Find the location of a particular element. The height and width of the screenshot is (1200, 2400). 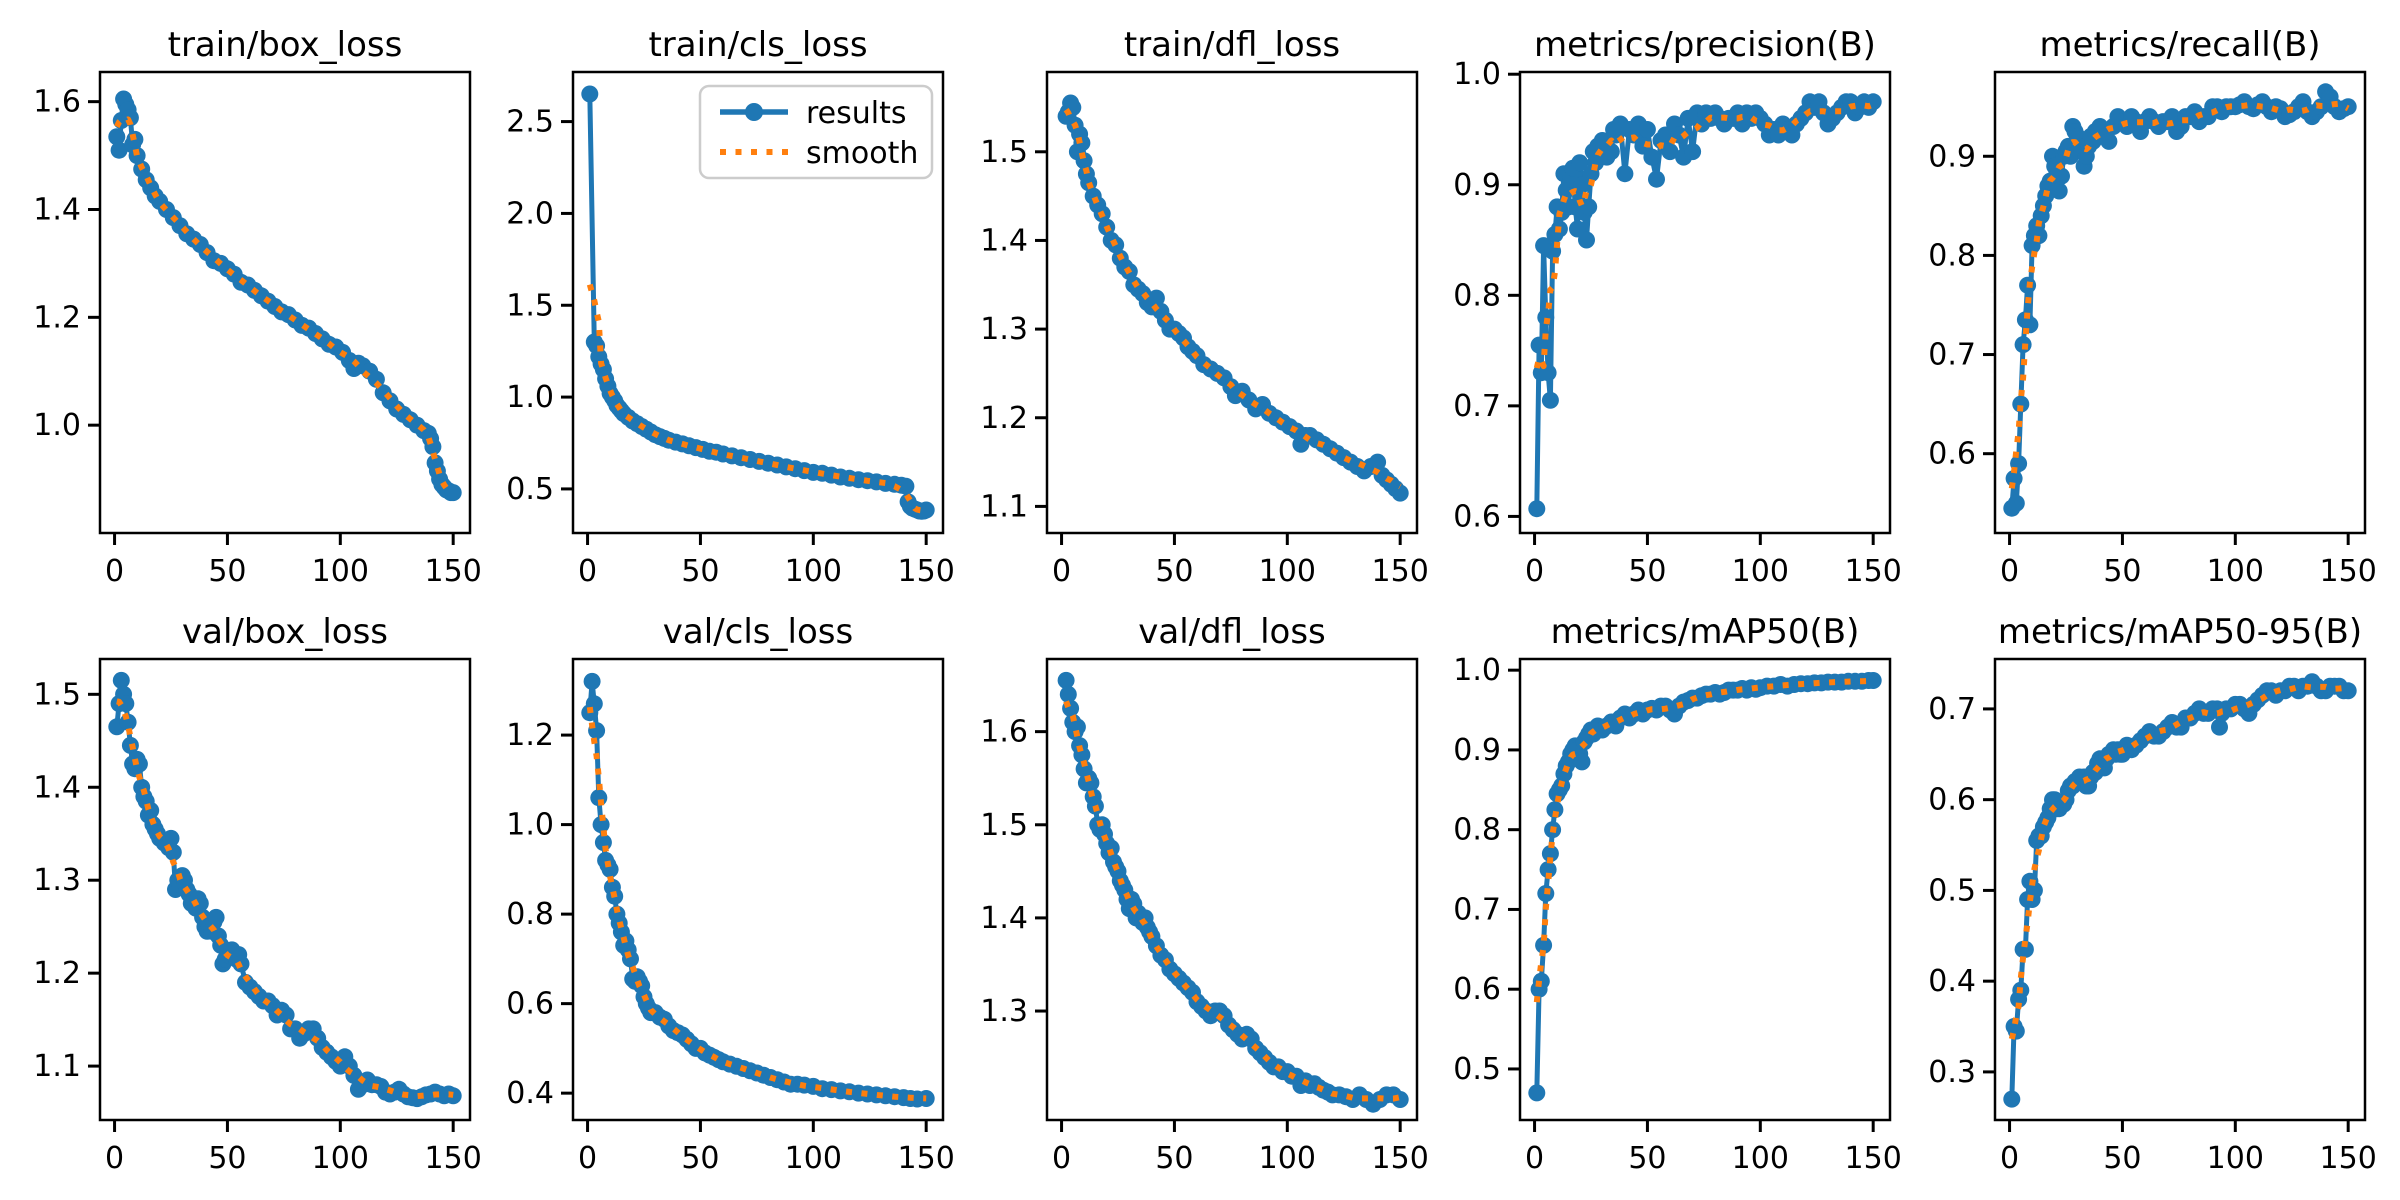

y-tick-label: 0.7 is located at coordinates (1477, 909).